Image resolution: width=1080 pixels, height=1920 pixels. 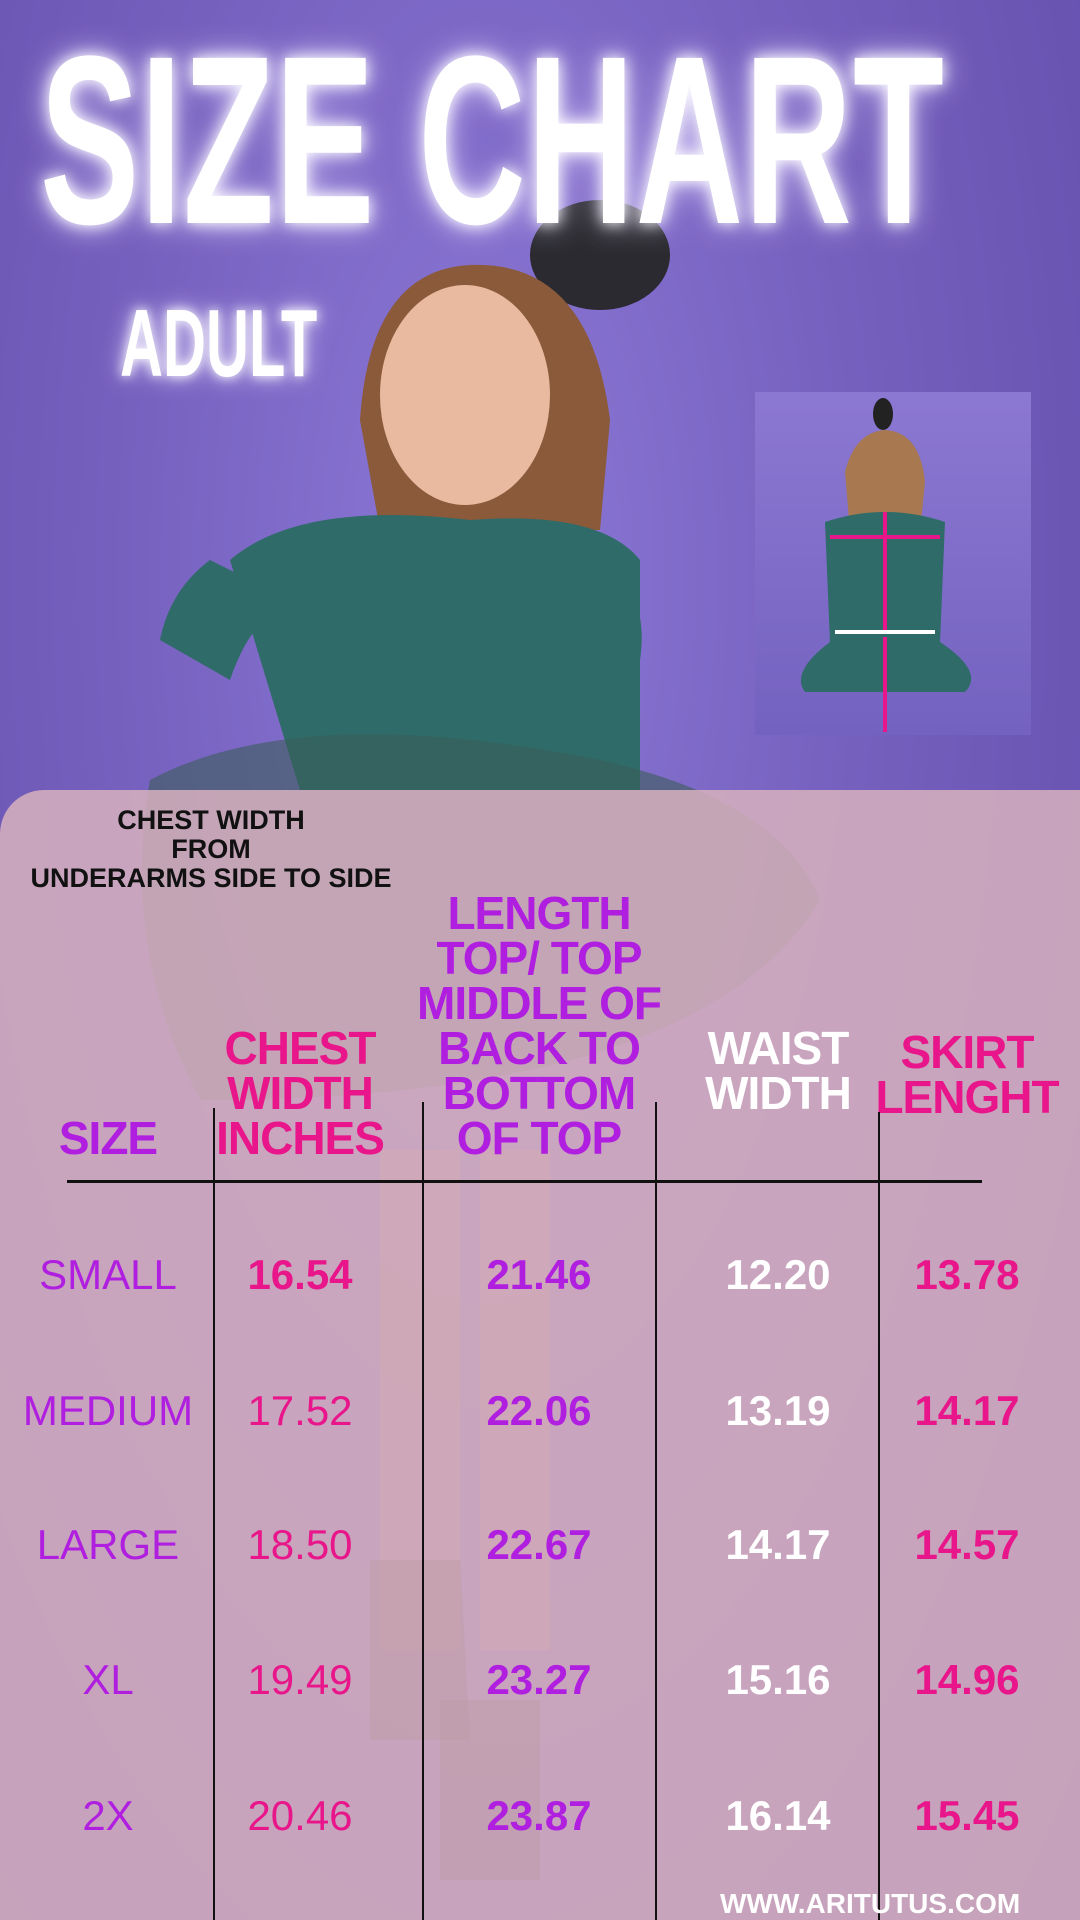 What do you see at coordinates (539, 1679) in the screenshot?
I see `cell-length: 23.27` at bounding box center [539, 1679].